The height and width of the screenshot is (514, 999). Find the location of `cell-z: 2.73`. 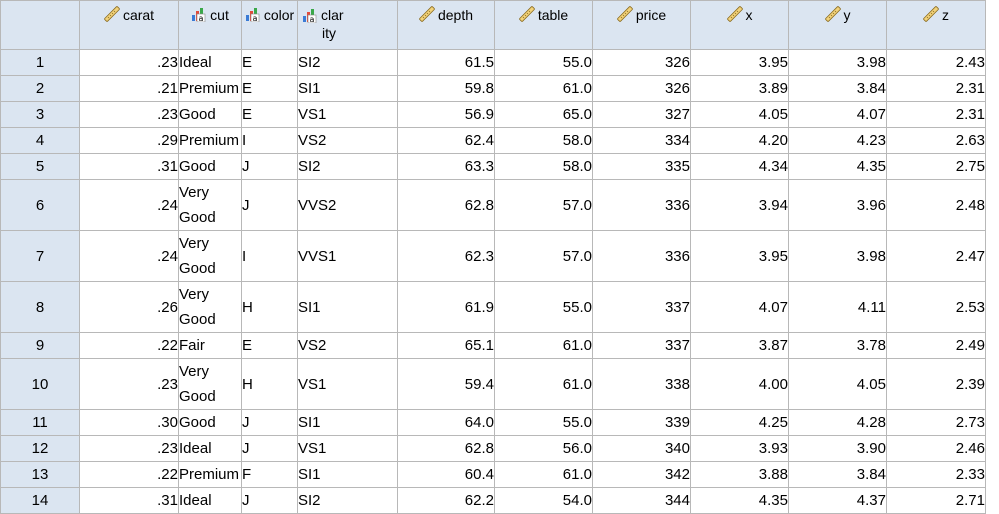

cell-z: 2.73 is located at coordinates (936, 422).